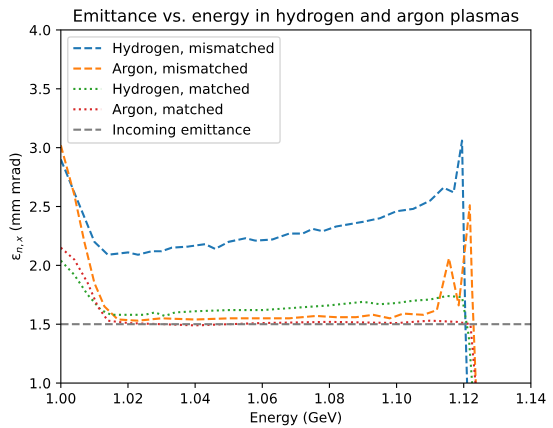  Describe the element at coordinates (40, 324) in the screenshot. I see `y-tick-label: 1.5` at that location.